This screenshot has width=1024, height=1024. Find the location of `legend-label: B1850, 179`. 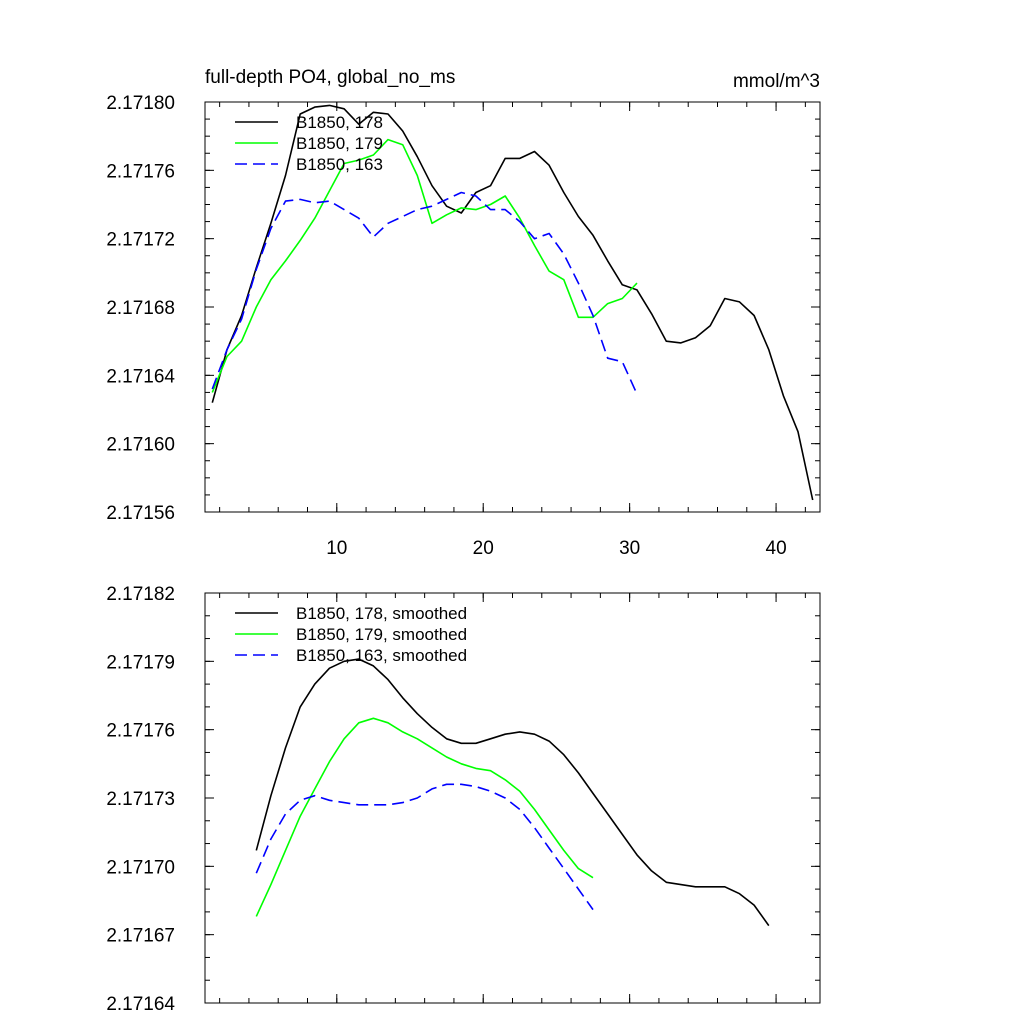

legend-label: B1850, 179 is located at coordinates (339, 143).